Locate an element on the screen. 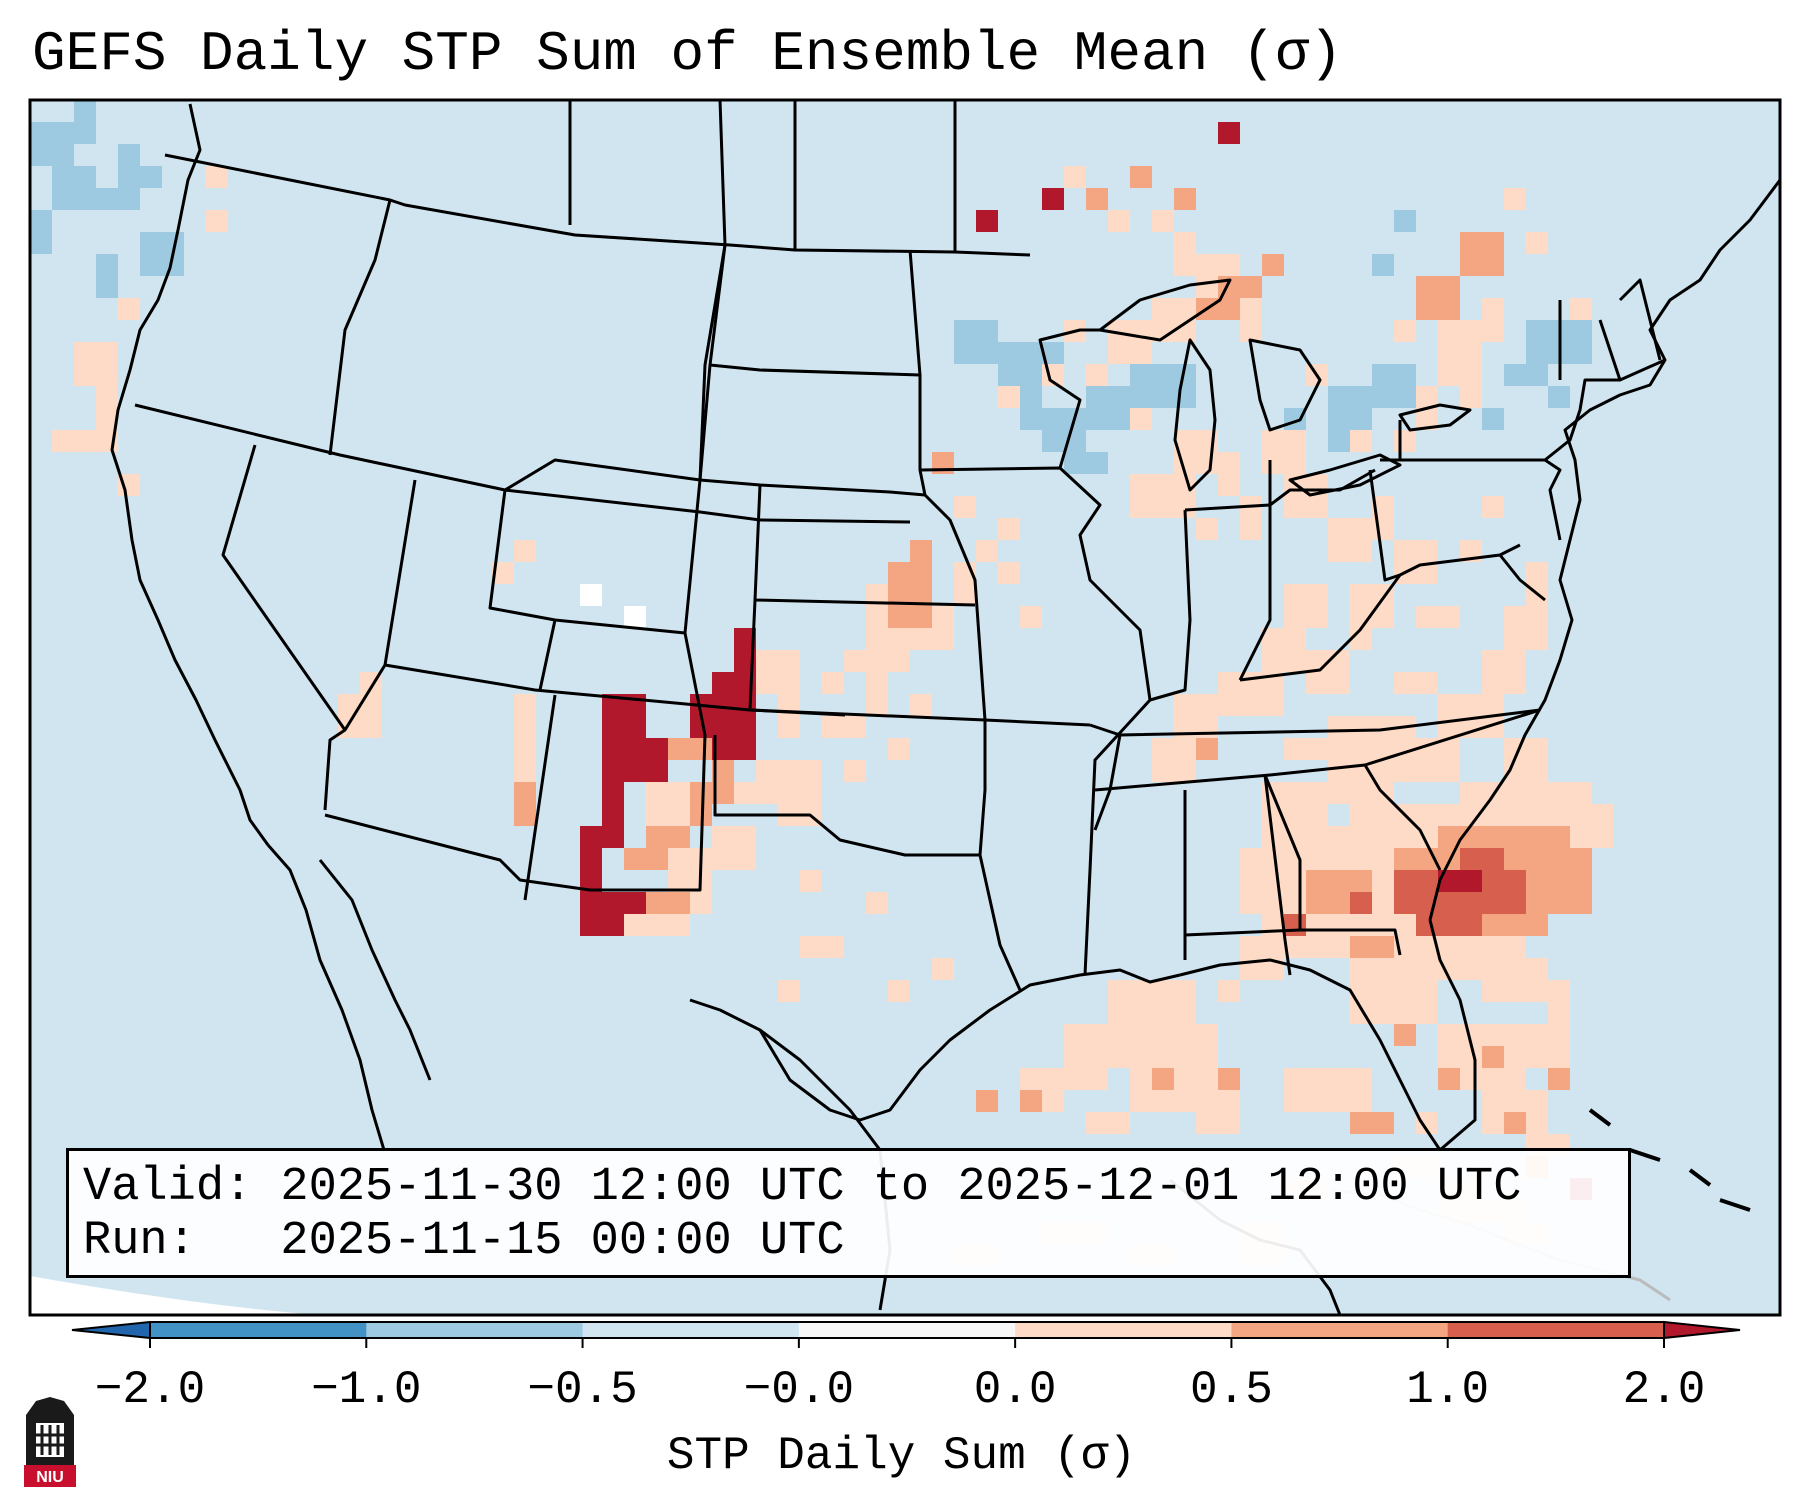 The height and width of the screenshot is (1506, 1803). colorbar-tick-label: 2.0 is located at coordinates (1664, 1390).